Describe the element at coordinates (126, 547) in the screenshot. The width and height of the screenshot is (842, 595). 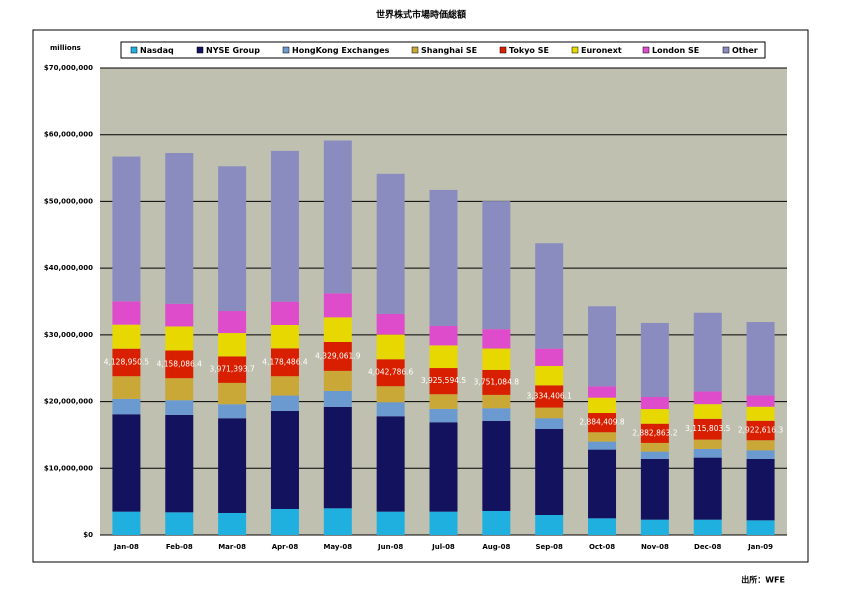
I see `x-tick-label: Jan-08` at that location.